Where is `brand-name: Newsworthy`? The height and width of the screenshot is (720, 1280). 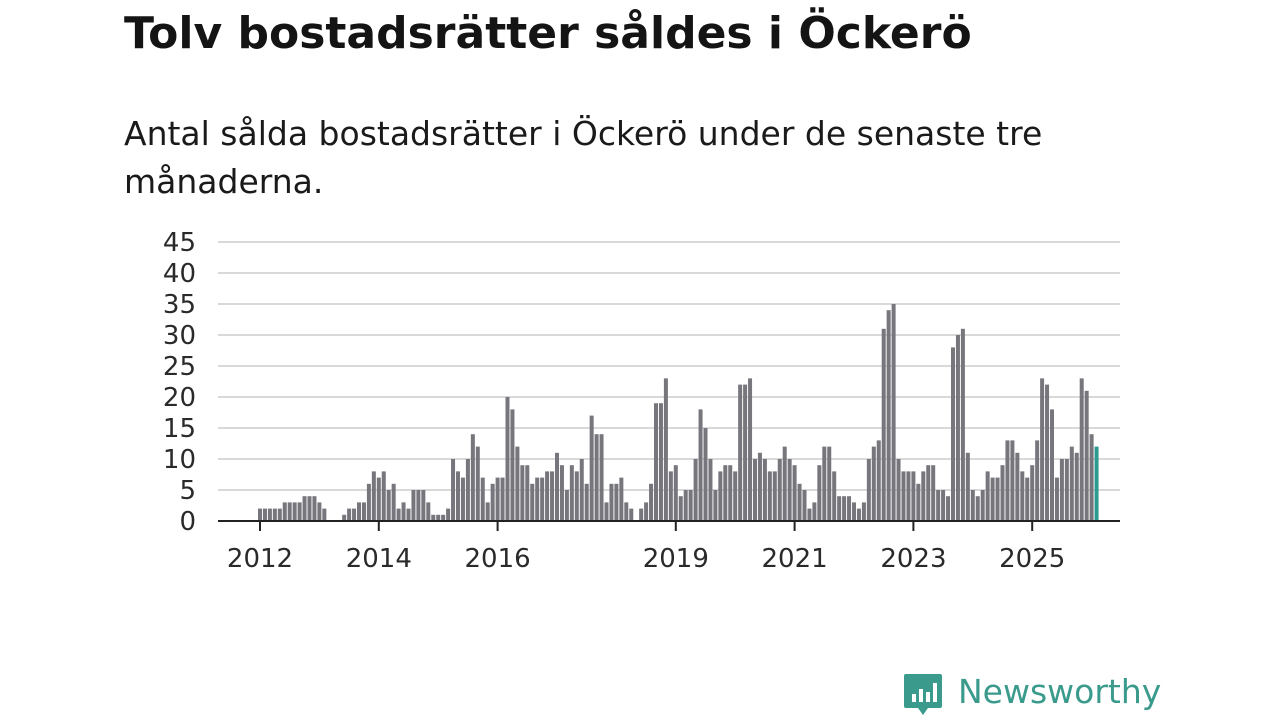
brand-name: Newsworthy is located at coordinates (1060, 691).